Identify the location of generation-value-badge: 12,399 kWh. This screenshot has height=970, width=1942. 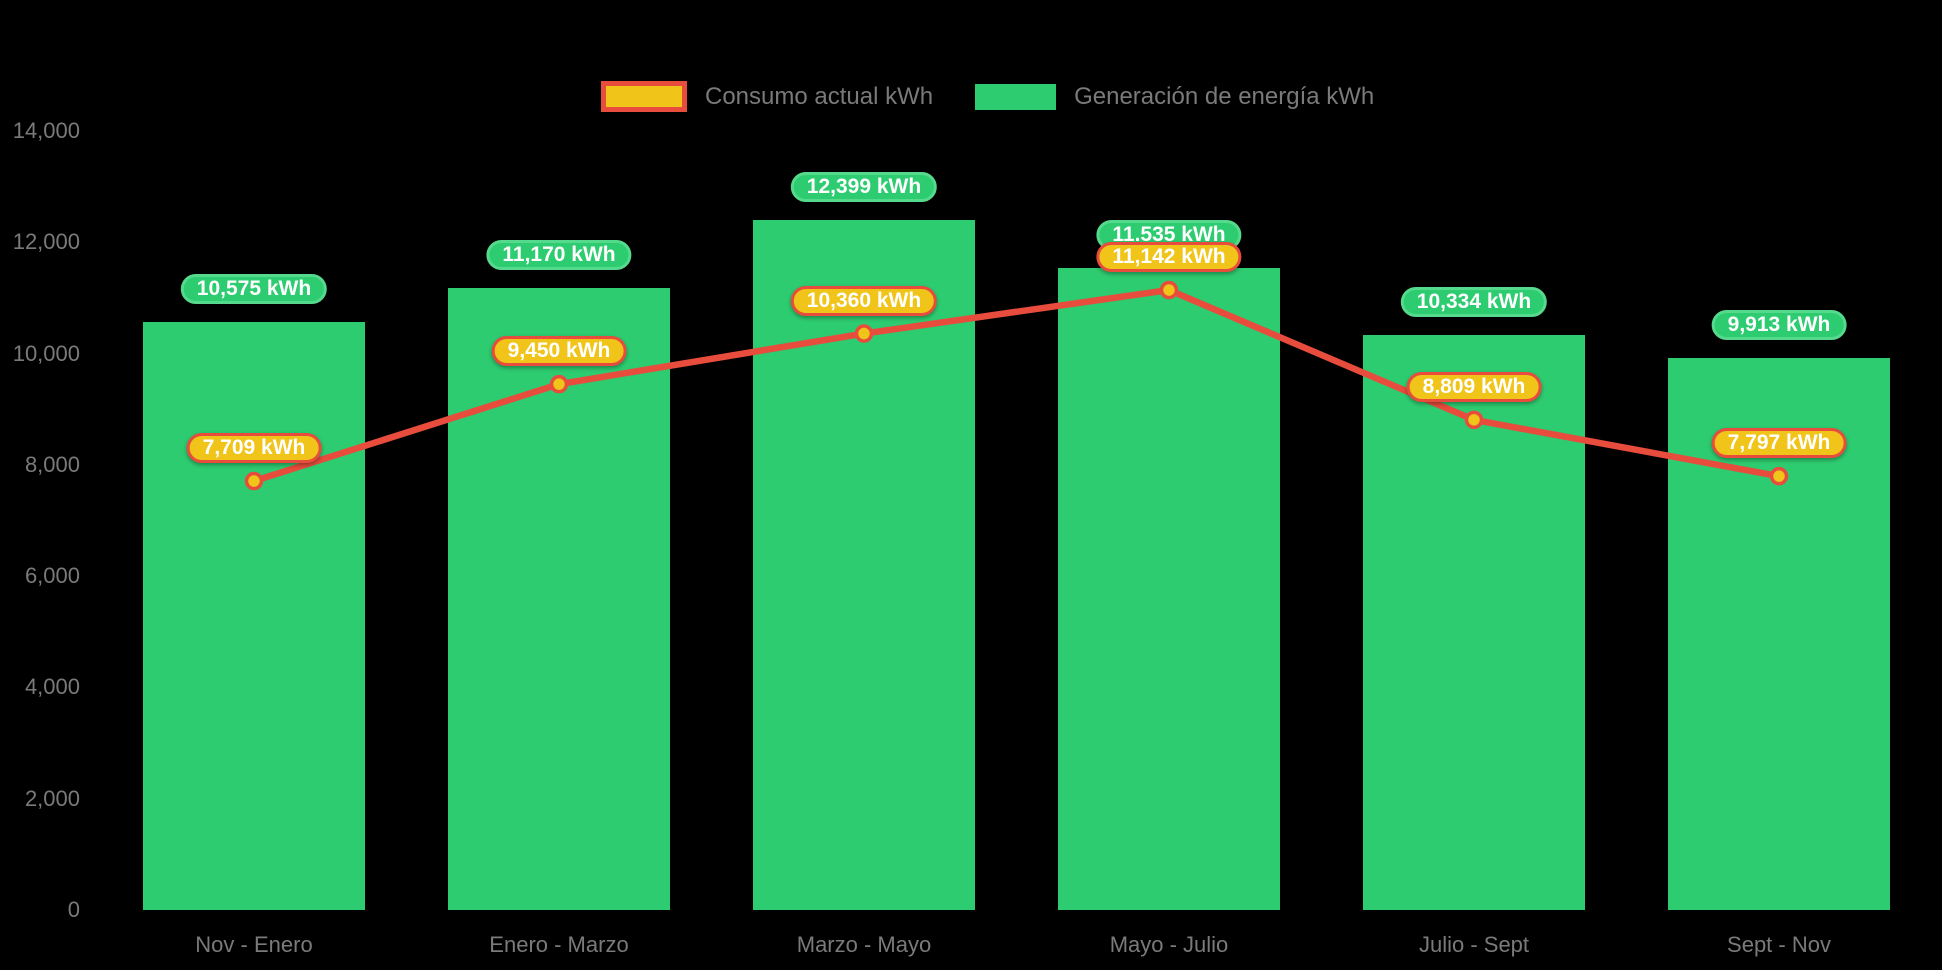
(864, 187).